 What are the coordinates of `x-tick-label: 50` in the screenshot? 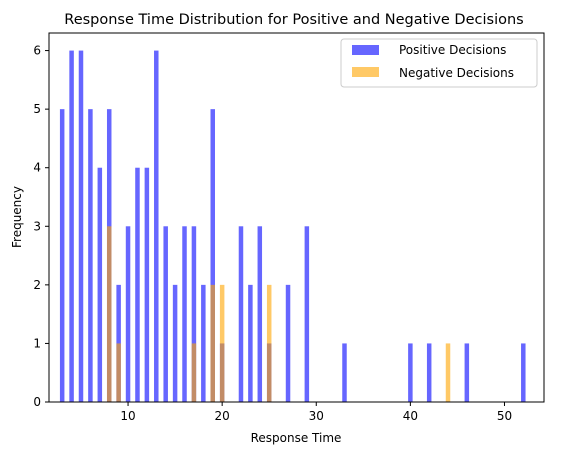 It's located at (504, 416).